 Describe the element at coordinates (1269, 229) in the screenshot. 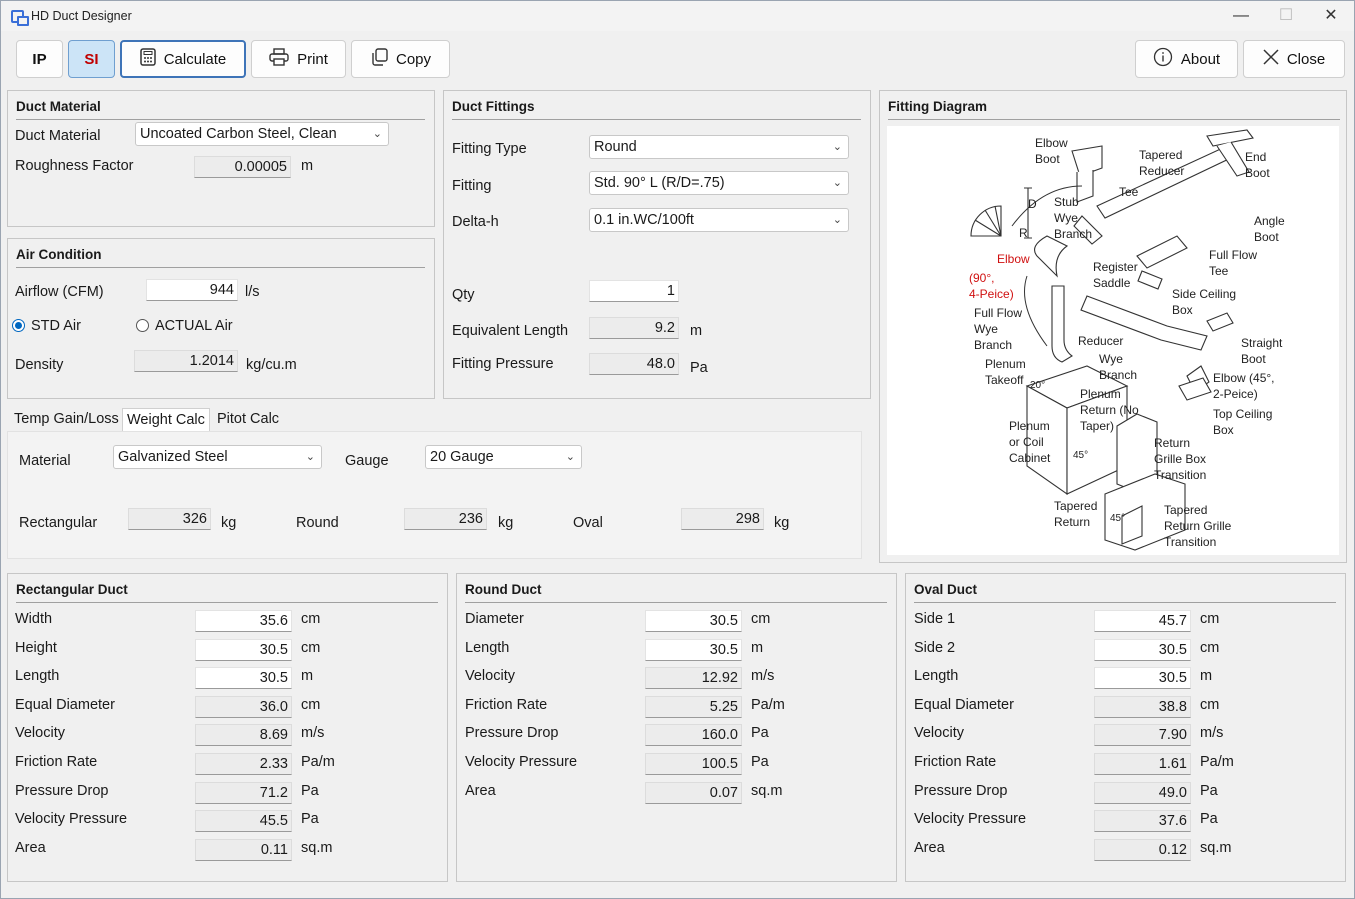

I see `label-angle-boot: Angle Boot` at that location.